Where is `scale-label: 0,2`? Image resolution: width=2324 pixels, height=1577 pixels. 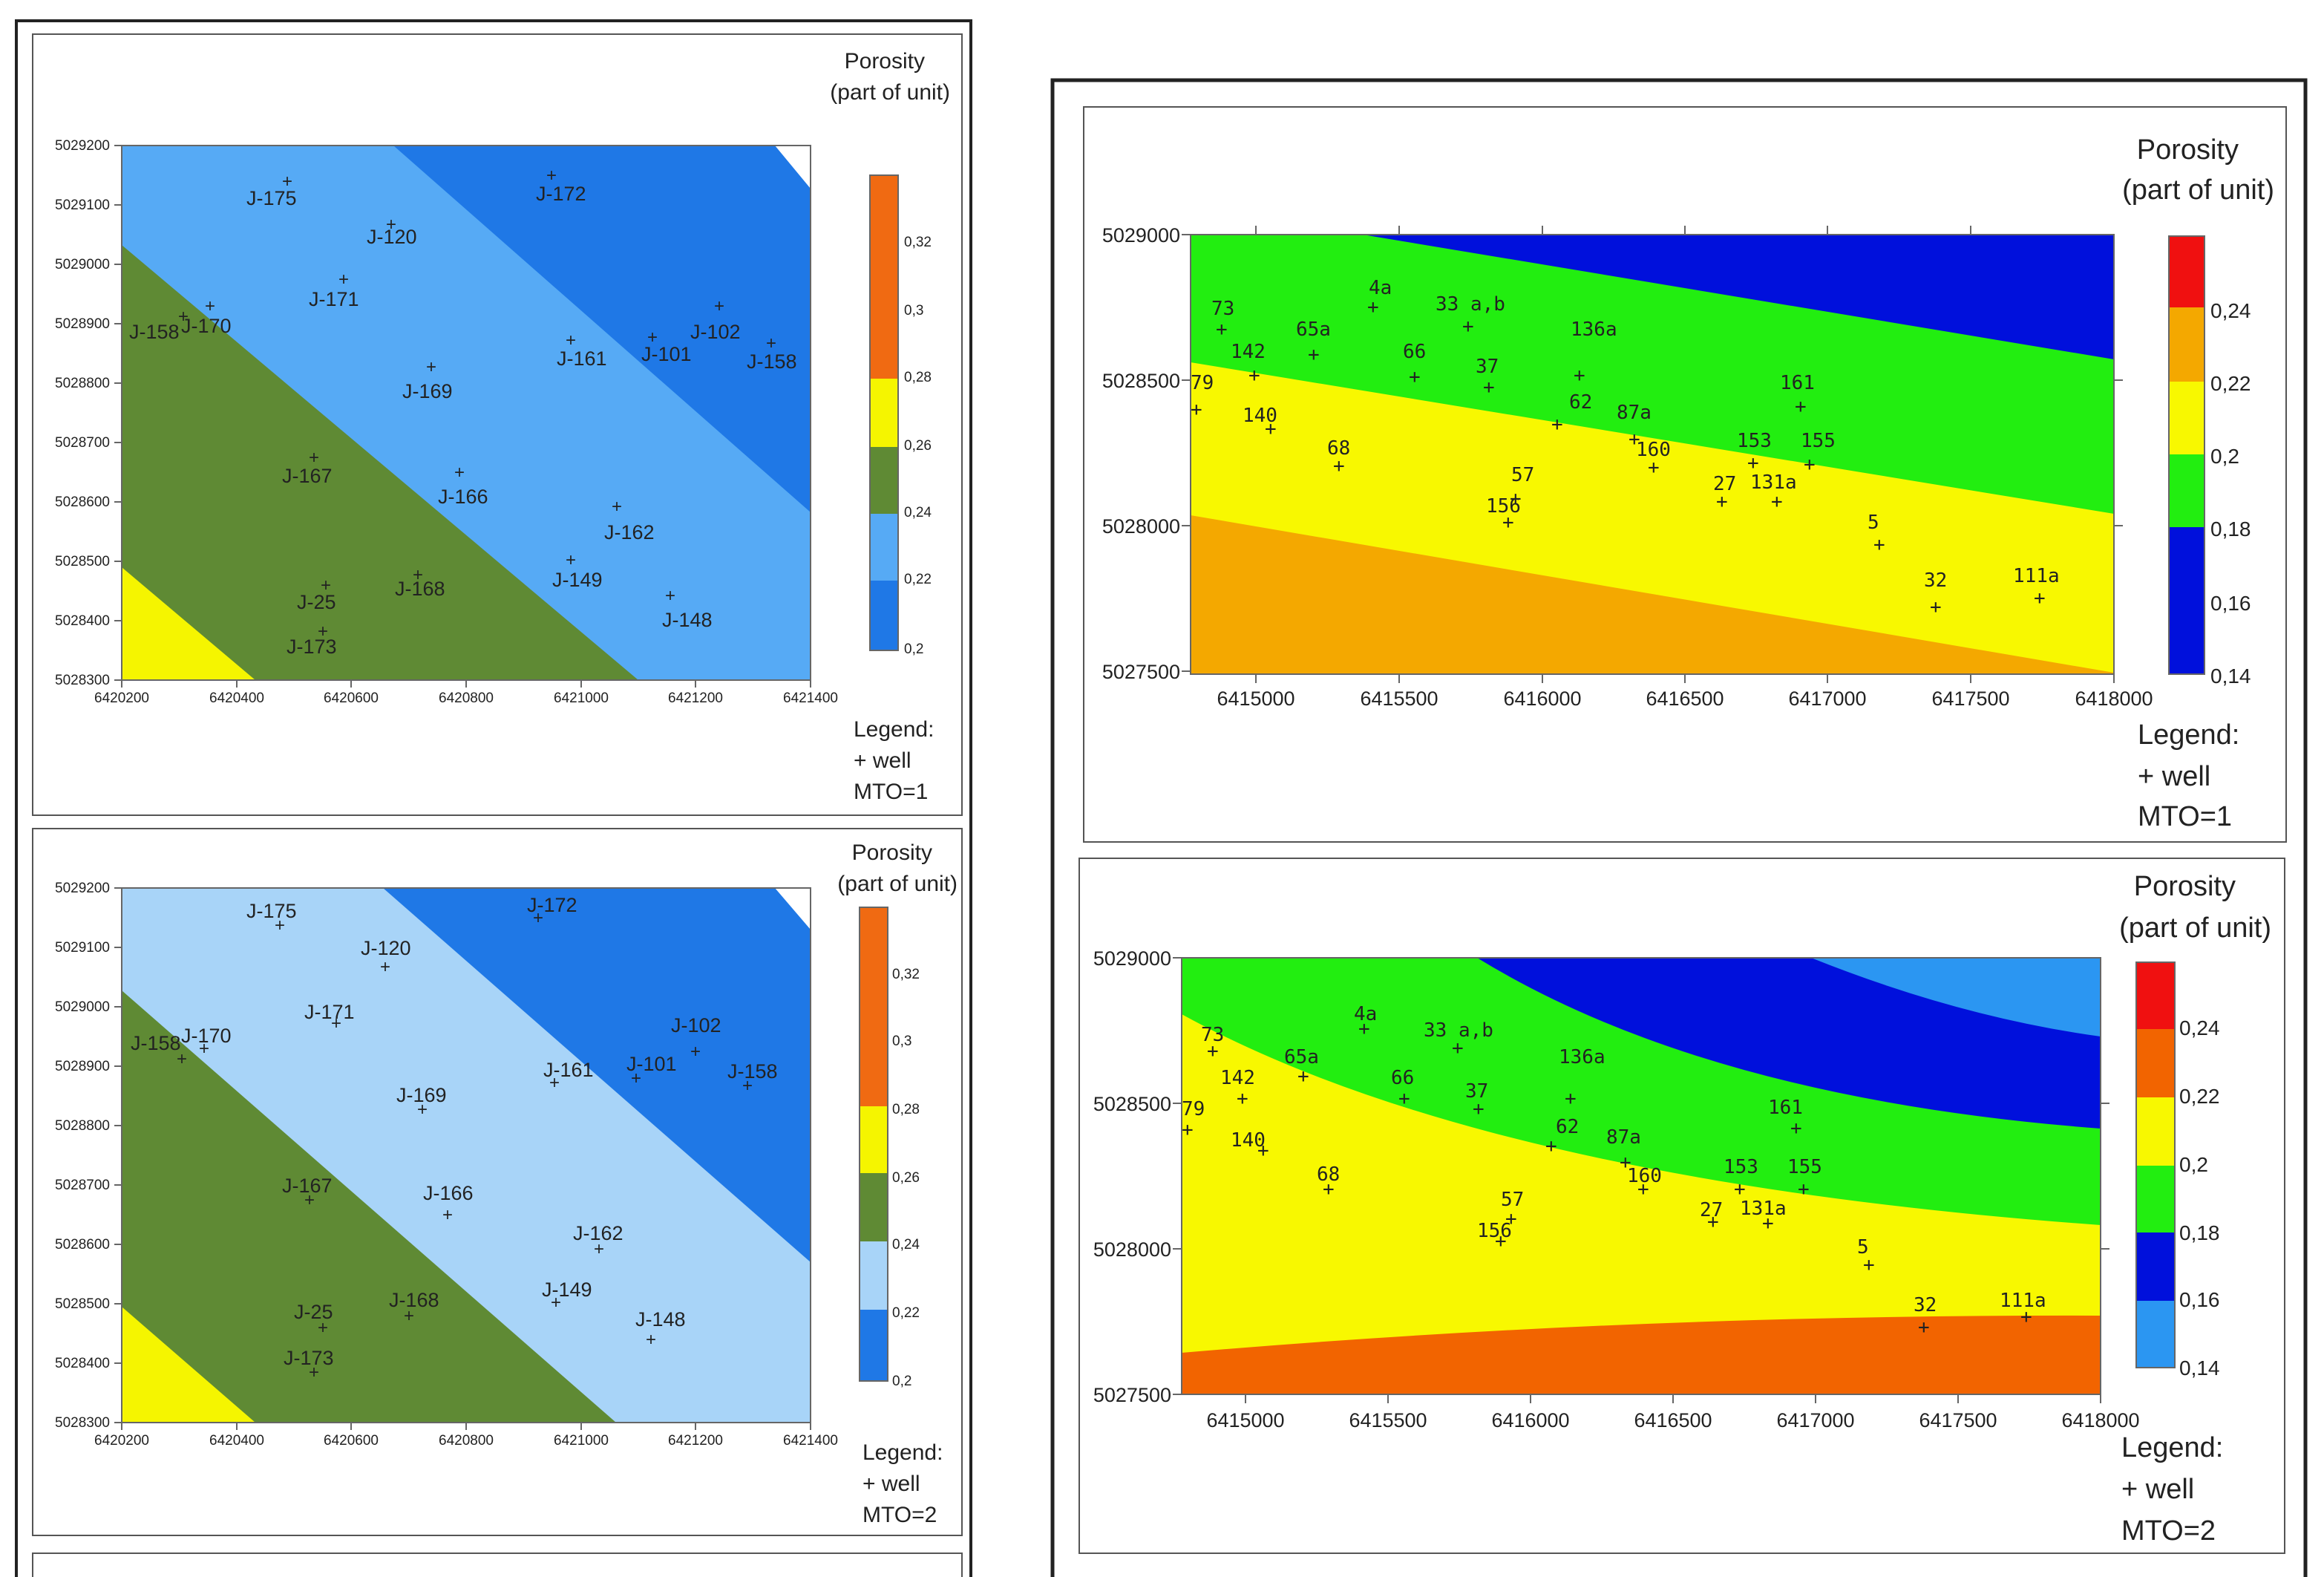
scale-label: 0,2 is located at coordinates (2193, 1164).